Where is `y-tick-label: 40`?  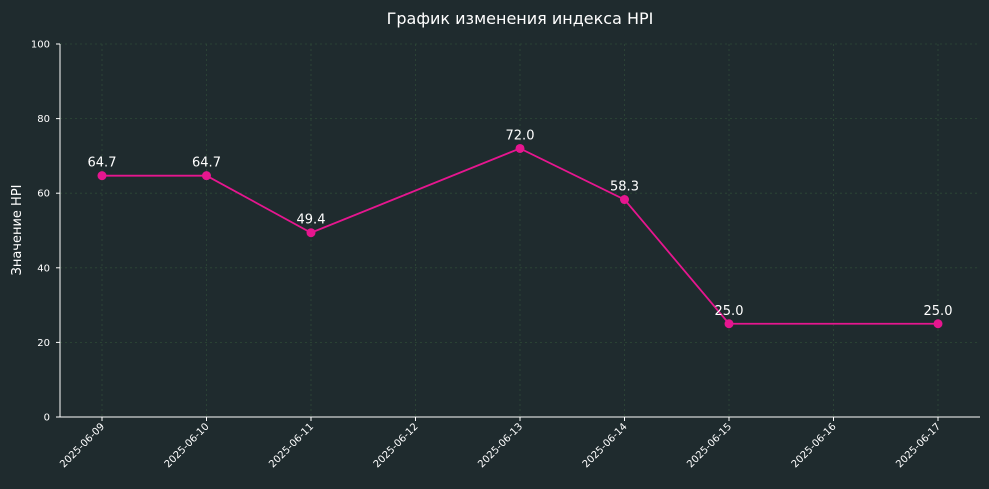 y-tick-label: 40 is located at coordinates (43, 268).